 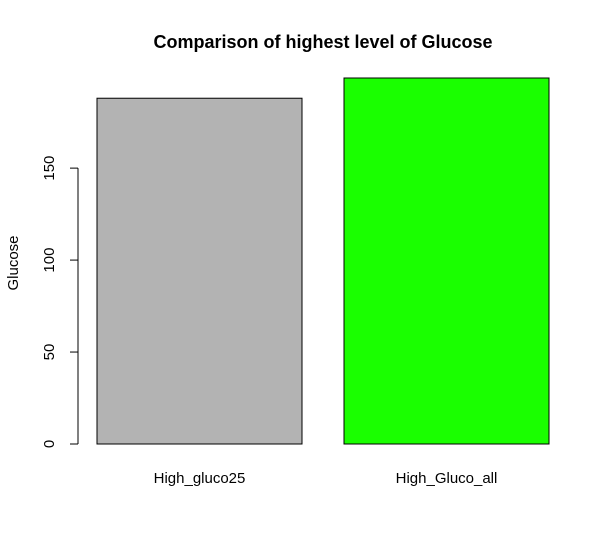 What do you see at coordinates (49, 168) in the screenshot?
I see `y-tick-label: 150` at bounding box center [49, 168].